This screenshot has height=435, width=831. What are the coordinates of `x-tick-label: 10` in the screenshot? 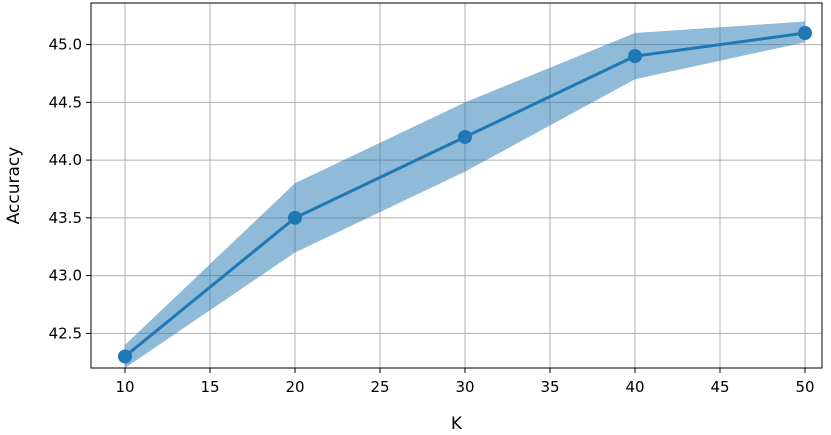 It's located at (124, 387).